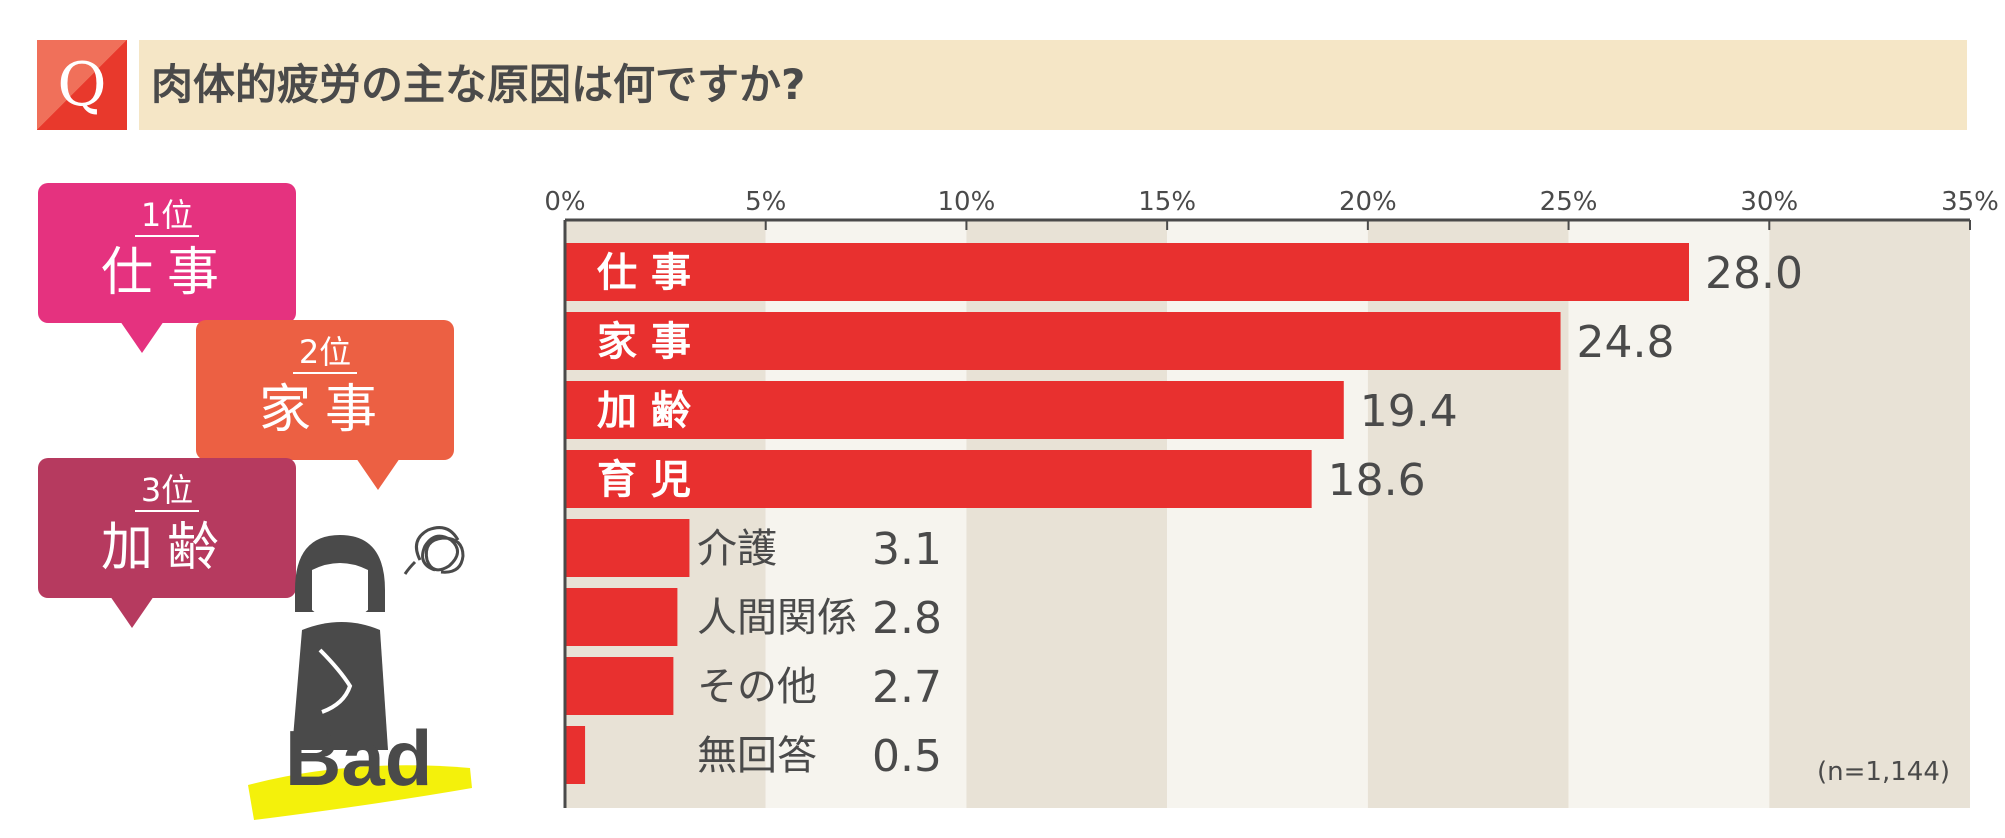 This screenshot has height=838, width=2005. What do you see at coordinates (651, 411) in the screenshot?
I see `bar-category-label: 加齢` at bounding box center [651, 411].